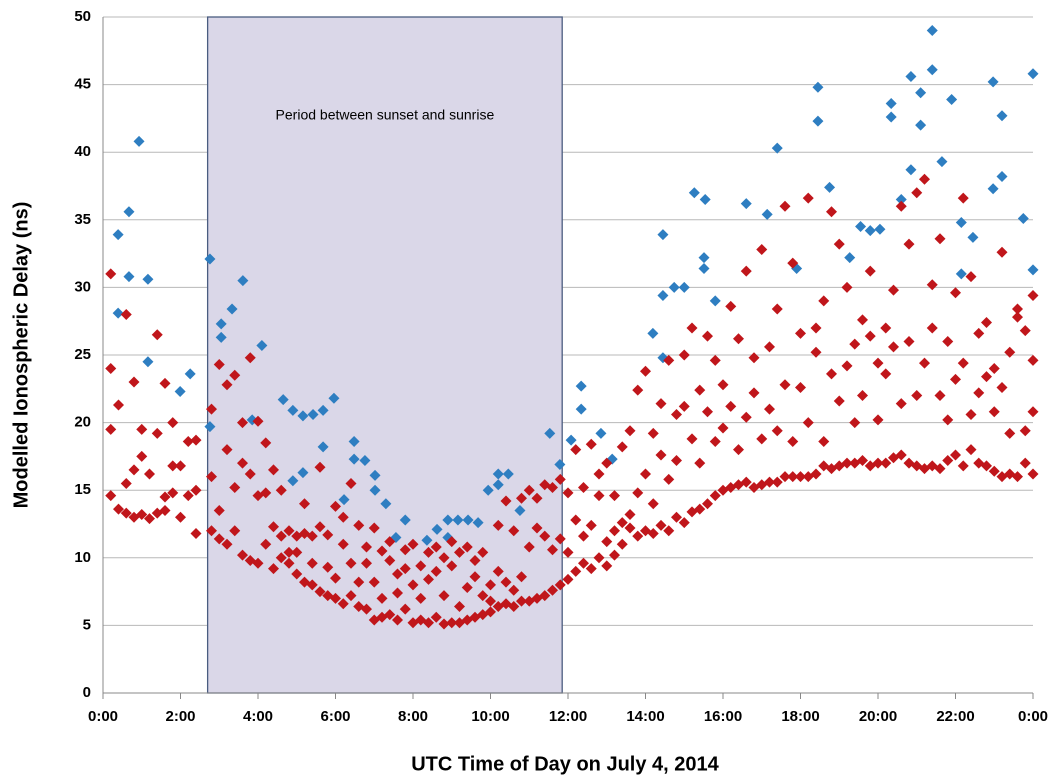 The height and width of the screenshot is (780, 1058). I want to click on x-tick-label: 4:00, so click(258, 716).